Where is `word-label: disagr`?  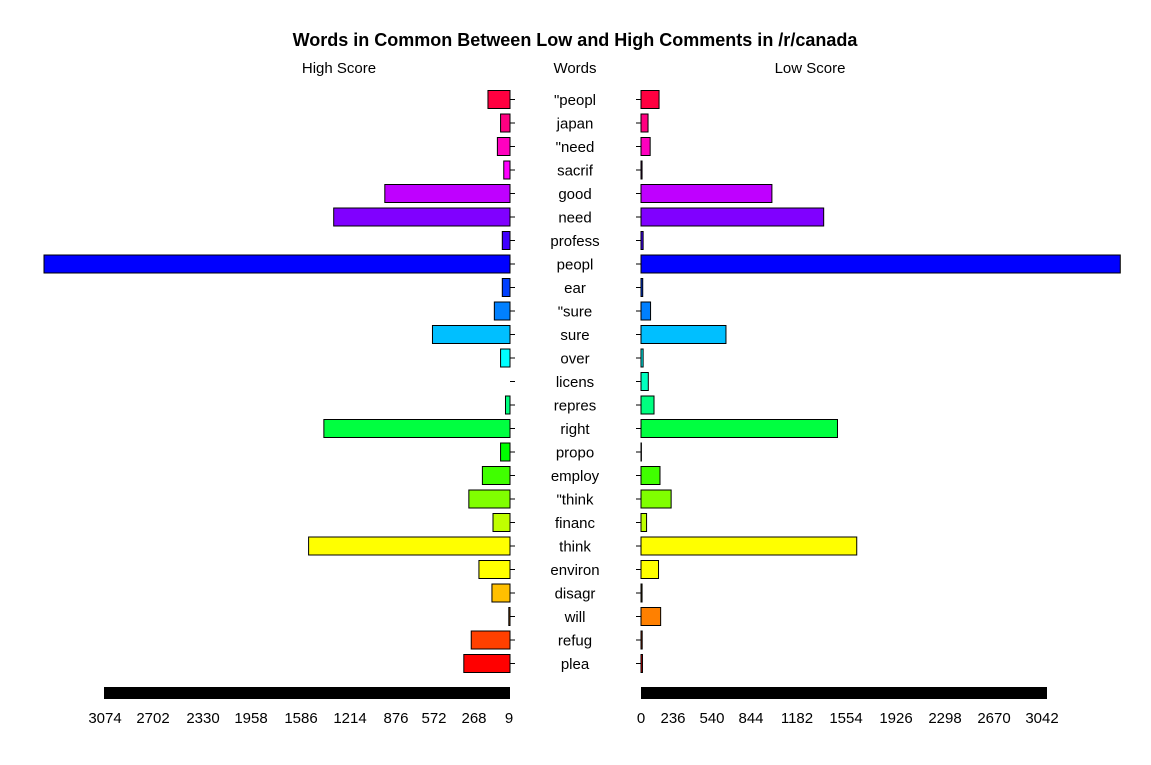 word-label: disagr is located at coordinates (575, 594).